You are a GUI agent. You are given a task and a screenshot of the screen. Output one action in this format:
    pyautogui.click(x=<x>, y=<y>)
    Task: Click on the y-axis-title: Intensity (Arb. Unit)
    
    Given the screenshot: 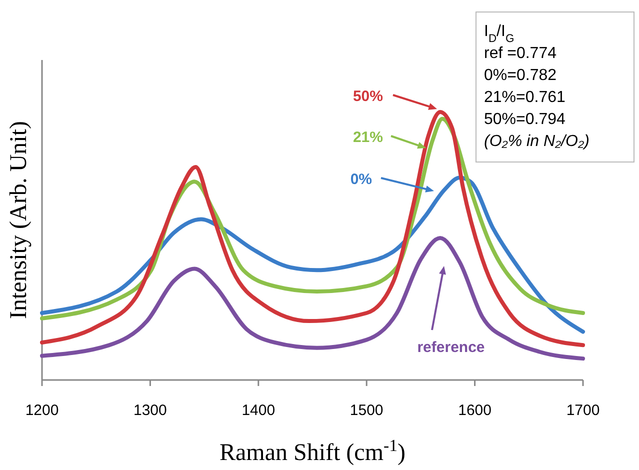 What is the action you would take?
    pyautogui.click(x=19, y=220)
    